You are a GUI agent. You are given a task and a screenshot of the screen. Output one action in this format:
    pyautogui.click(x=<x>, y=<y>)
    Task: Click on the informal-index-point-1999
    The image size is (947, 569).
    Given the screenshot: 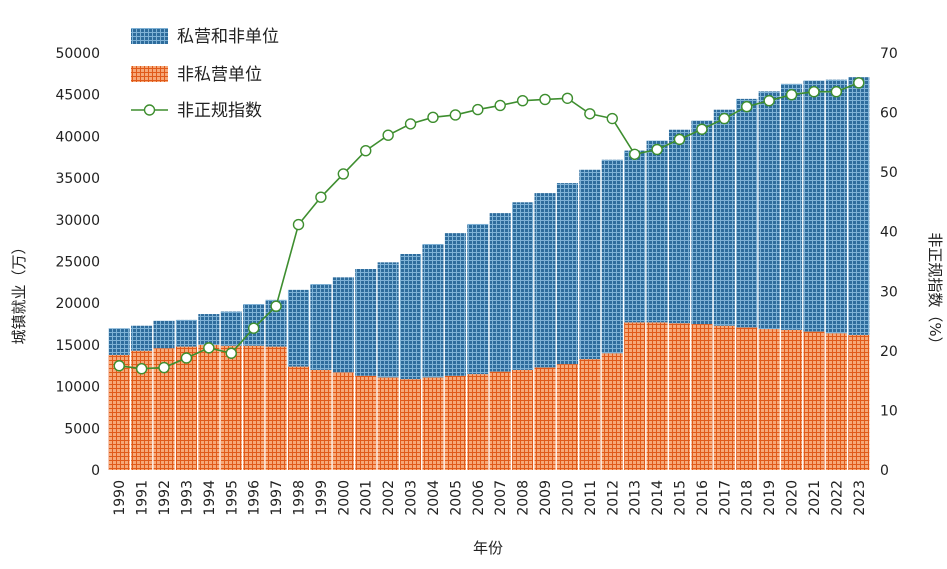 What is the action you would take?
    pyautogui.click(x=321, y=197)
    